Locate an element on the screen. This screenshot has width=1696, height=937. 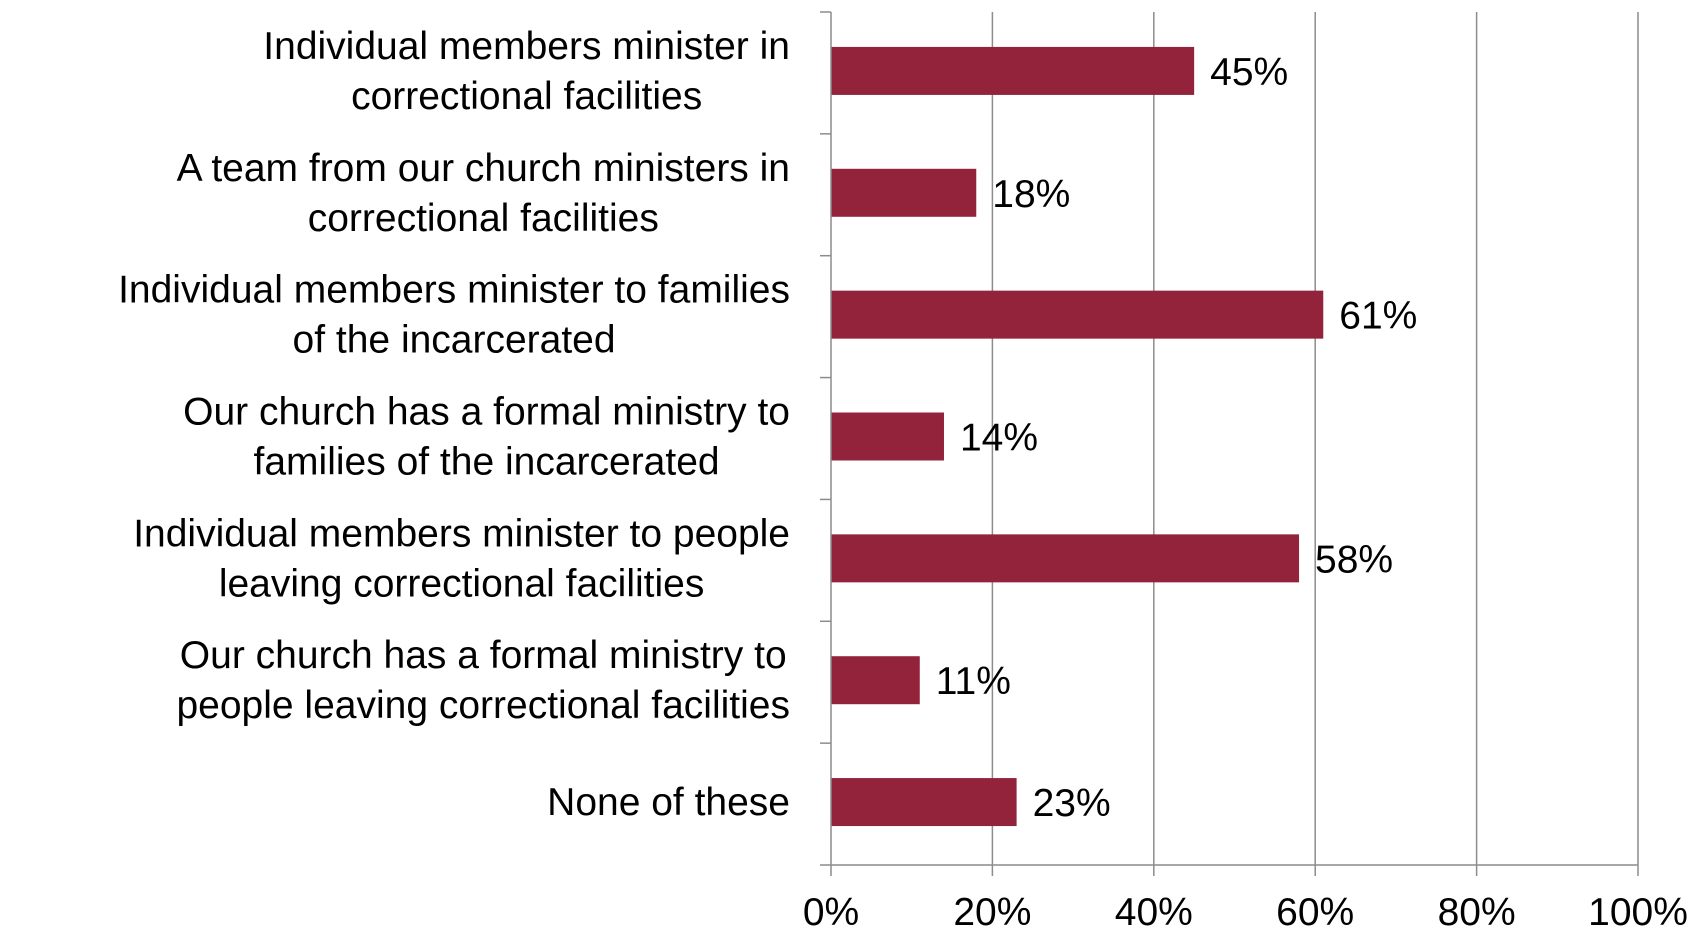
category-label-line: of the incarcerated is located at coordinates (454, 340).